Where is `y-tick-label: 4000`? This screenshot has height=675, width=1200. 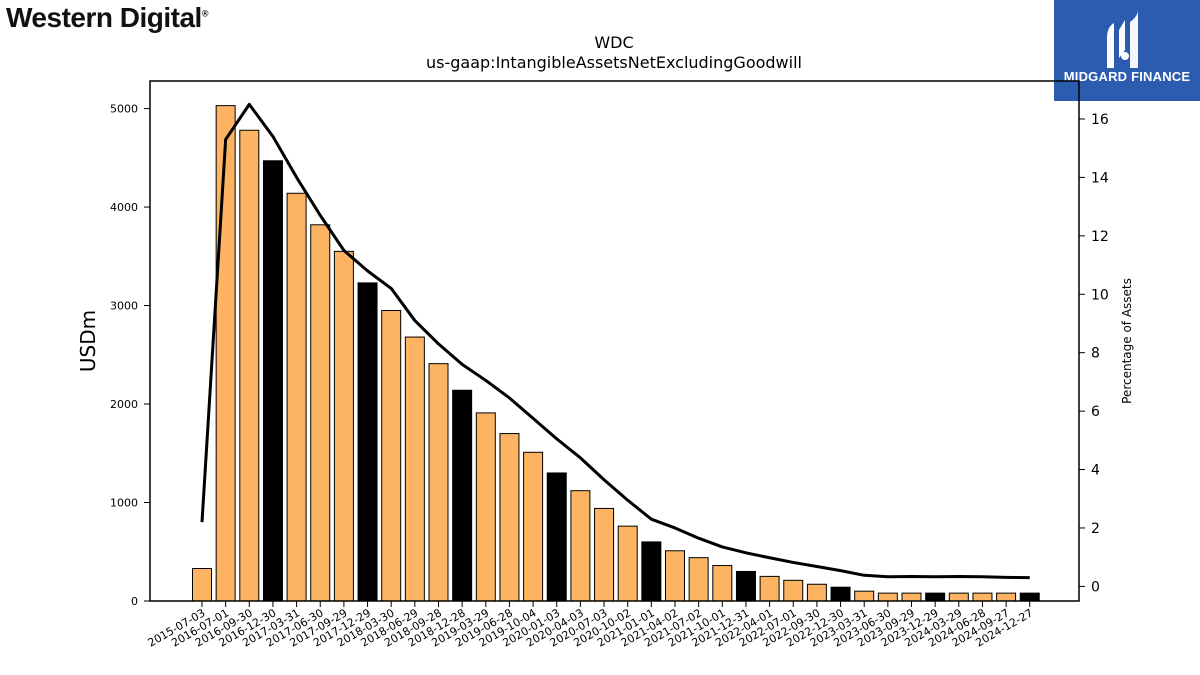 y-tick-label: 4000 is located at coordinates (124, 207).